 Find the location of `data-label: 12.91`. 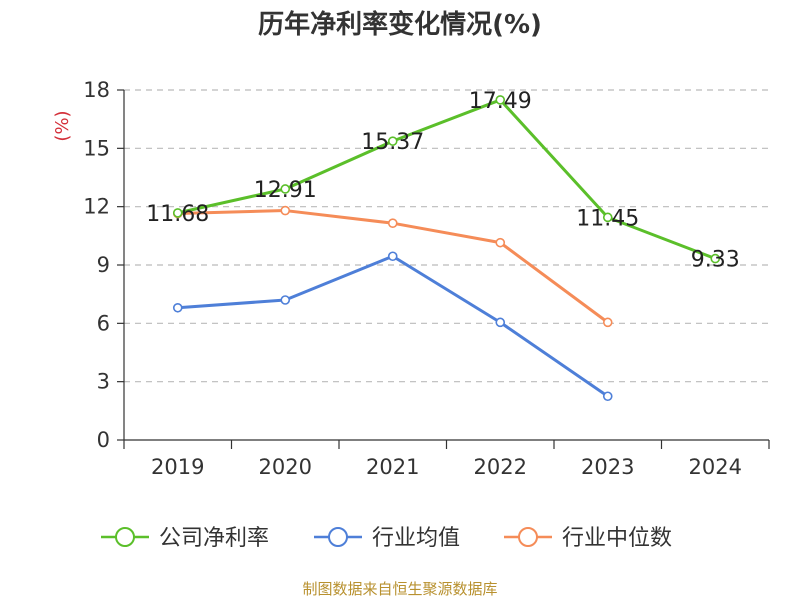

data-label: 12.91 is located at coordinates (285, 190).